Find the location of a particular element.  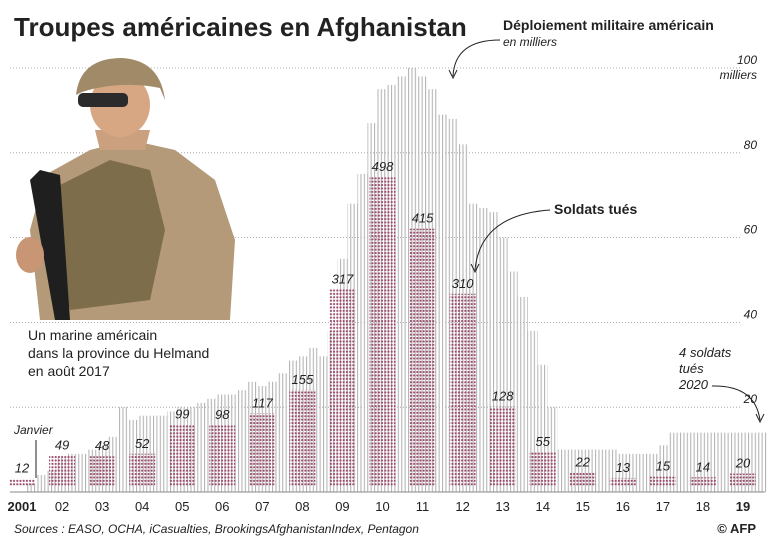

data-label: 48 is located at coordinates (102, 445).